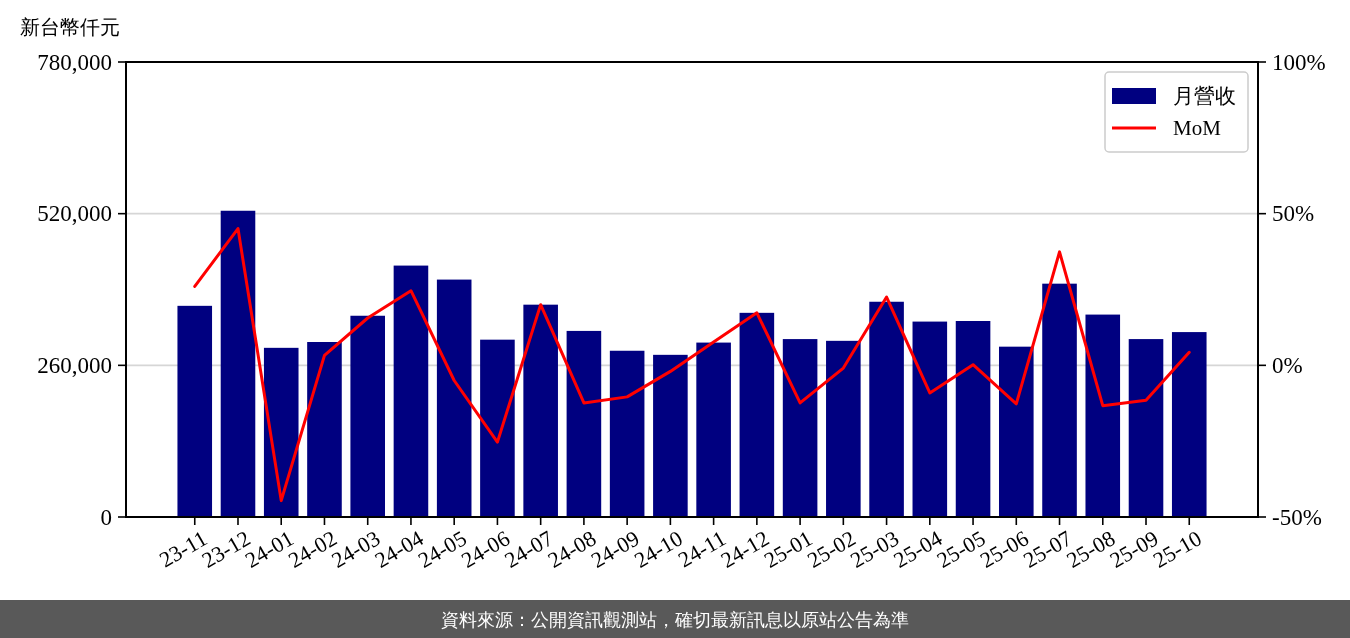 The height and width of the screenshot is (638, 1350). What do you see at coordinates (74, 214) in the screenshot?
I see `y-tick-label: 520,000` at bounding box center [74, 214].